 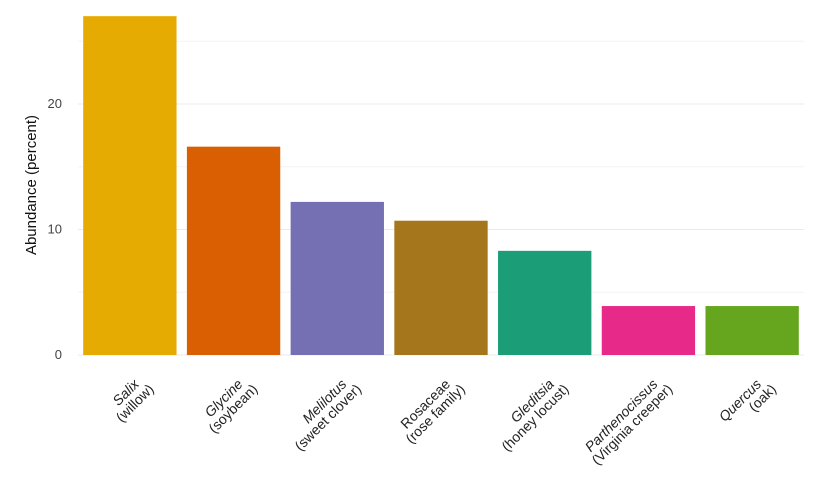 I want to click on y-axis-ticks: 0 10 20, so click(x=55, y=229).